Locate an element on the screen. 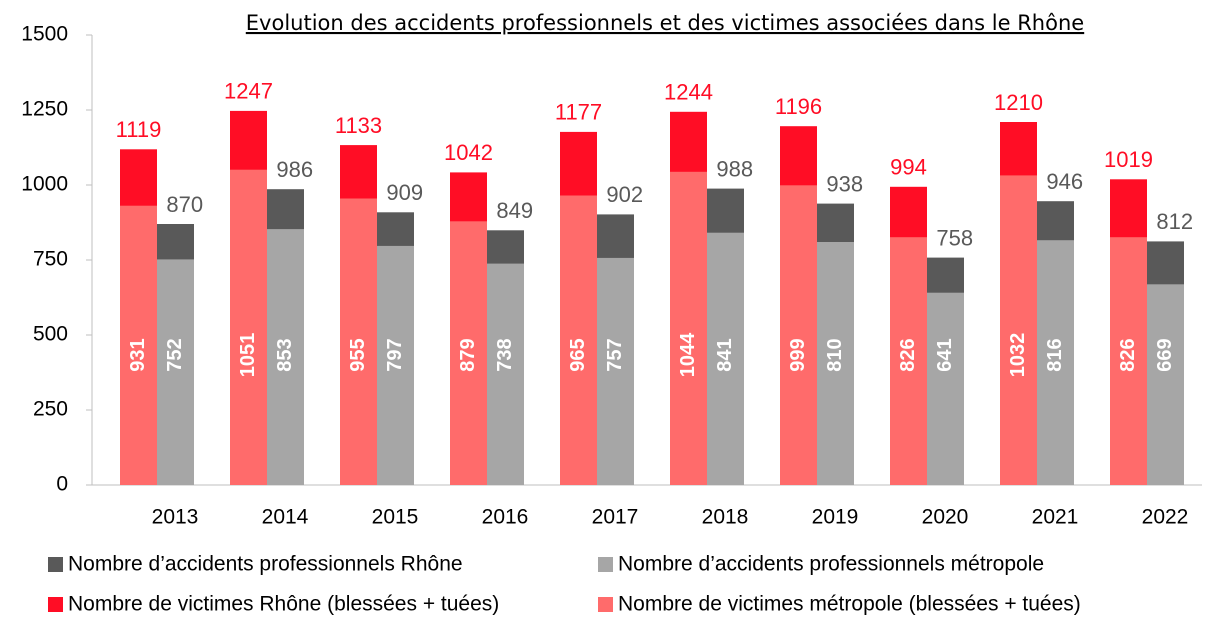 This screenshot has width=1215, height=620. x-tick-label: 2016 is located at coordinates (505, 517).